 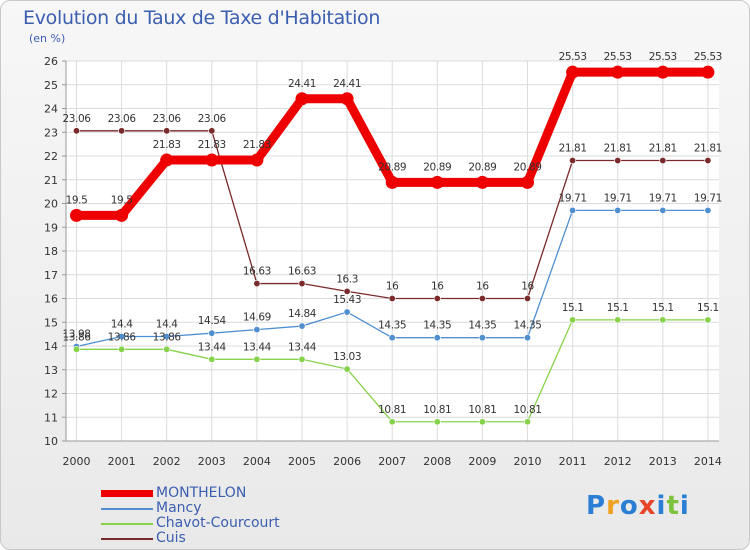 What do you see at coordinates (51, 441) in the screenshot?
I see `y-tick-label: 10` at bounding box center [51, 441].